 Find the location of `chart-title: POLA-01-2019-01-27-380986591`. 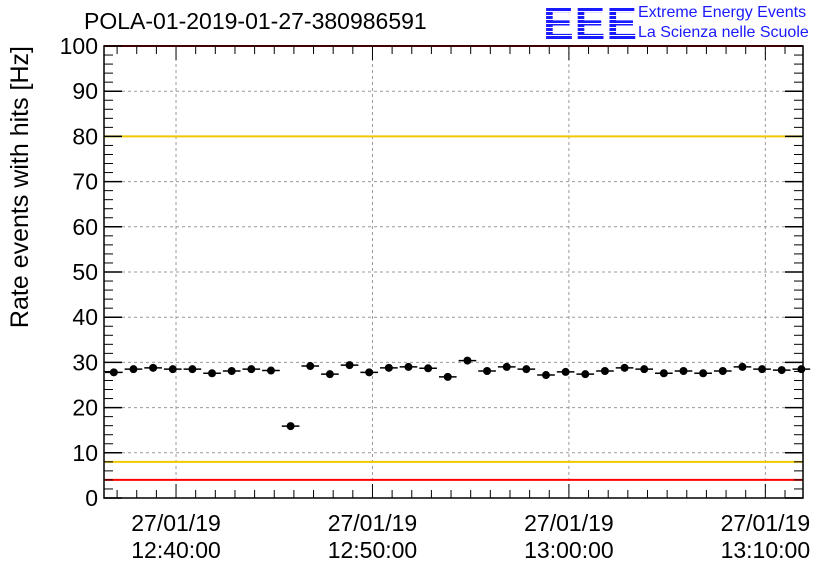

chart-title: POLA-01-2019-01-27-380986591 is located at coordinates (255, 21).